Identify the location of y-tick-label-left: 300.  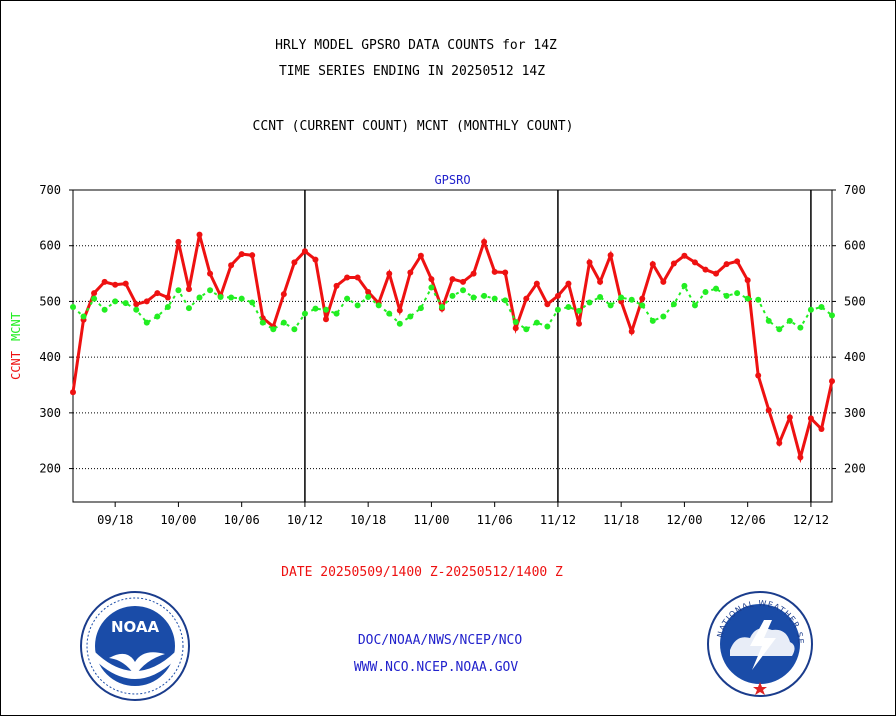
(50, 413).